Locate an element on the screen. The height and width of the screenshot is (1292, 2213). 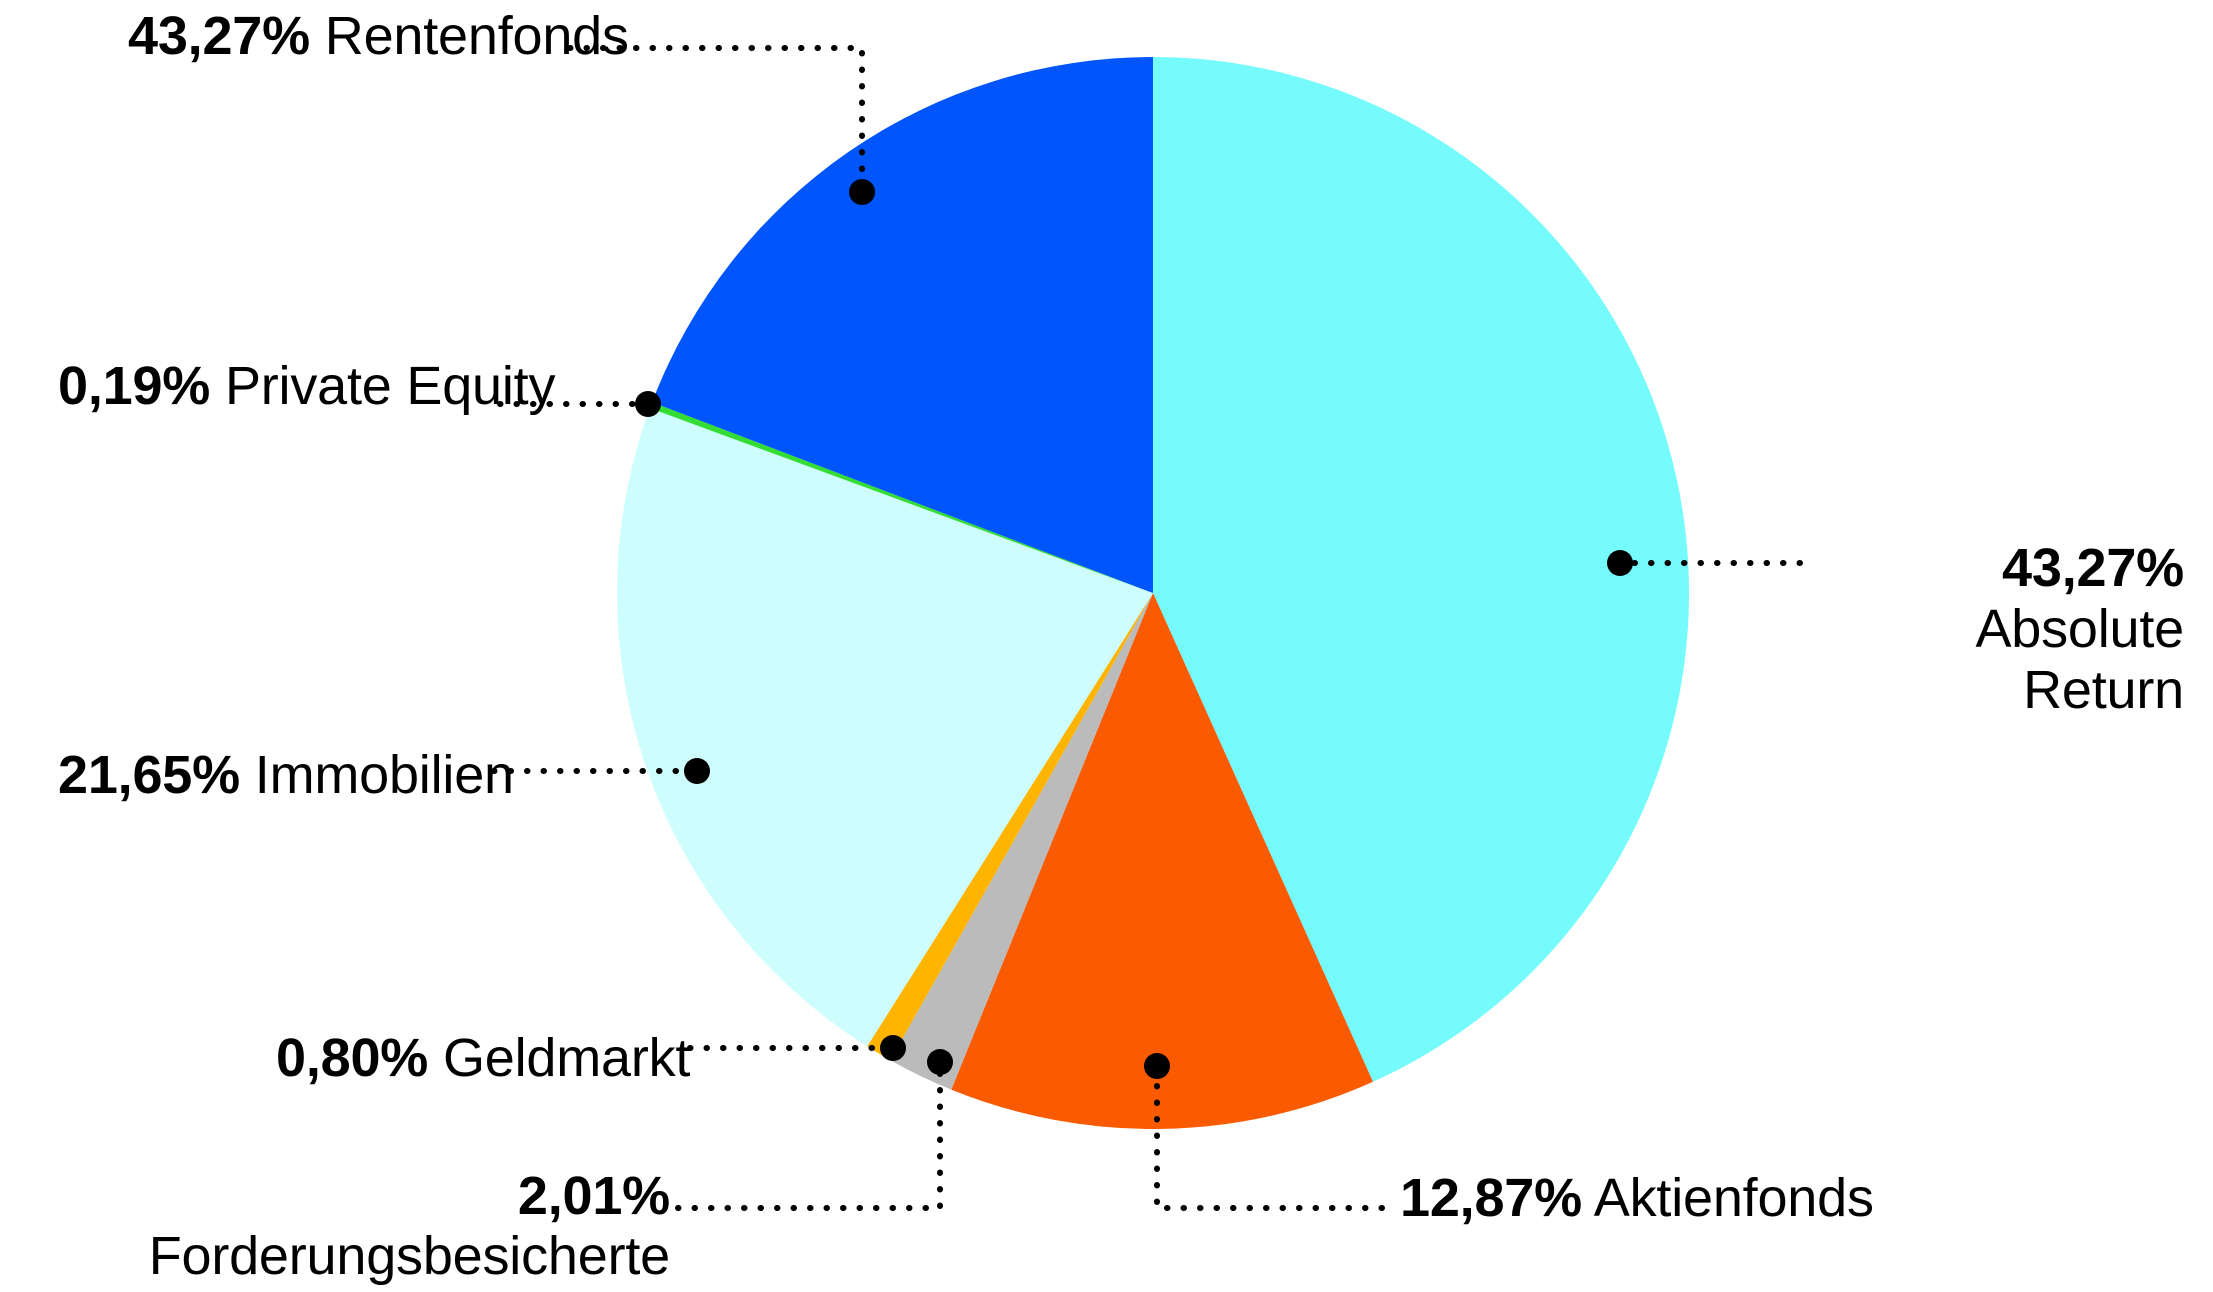
leader-dot-rentenfonds is located at coordinates (862, 192).